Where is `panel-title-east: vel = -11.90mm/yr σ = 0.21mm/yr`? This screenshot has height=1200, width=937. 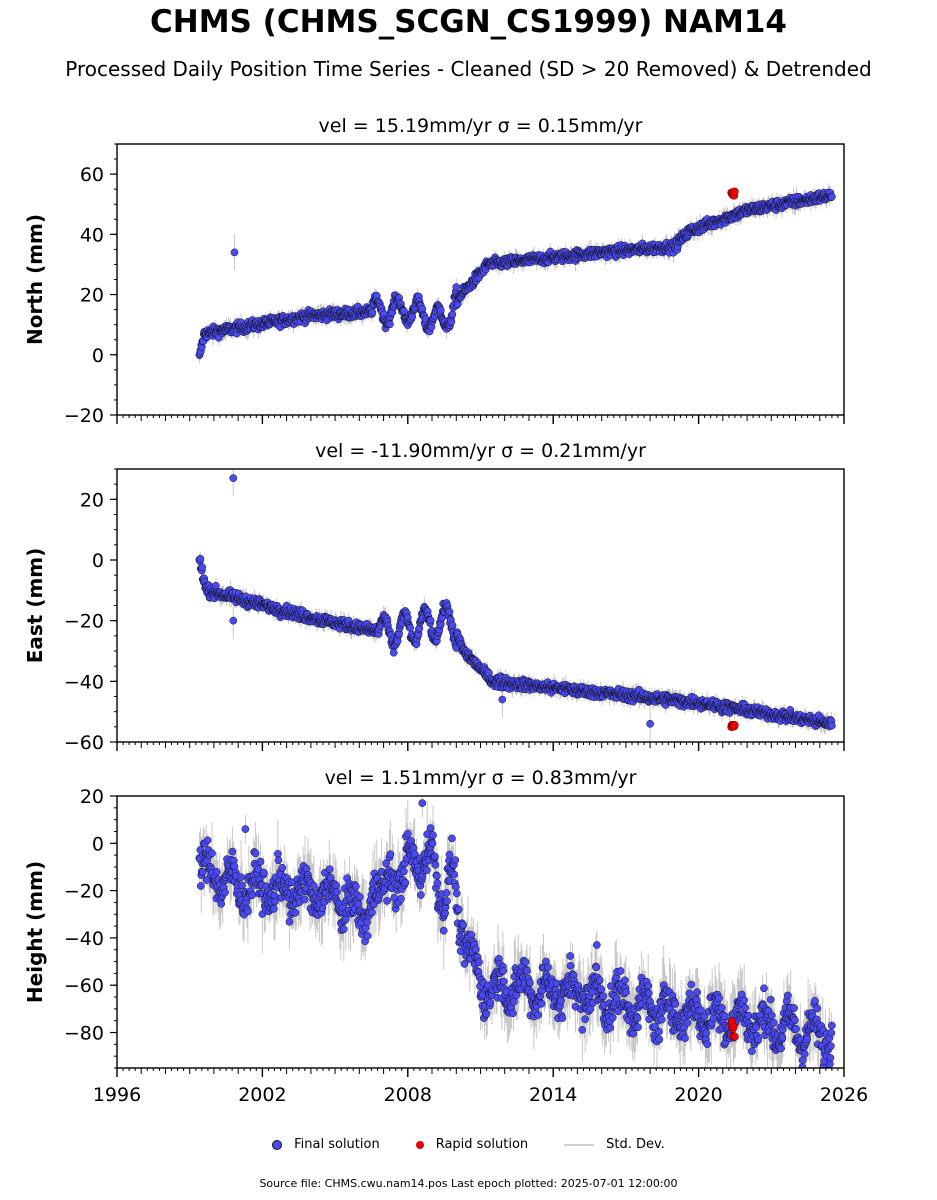
panel-title-east: vel = -11.90mm/yr σ = 0.21mm/yr is located at coordinates (480, 451).